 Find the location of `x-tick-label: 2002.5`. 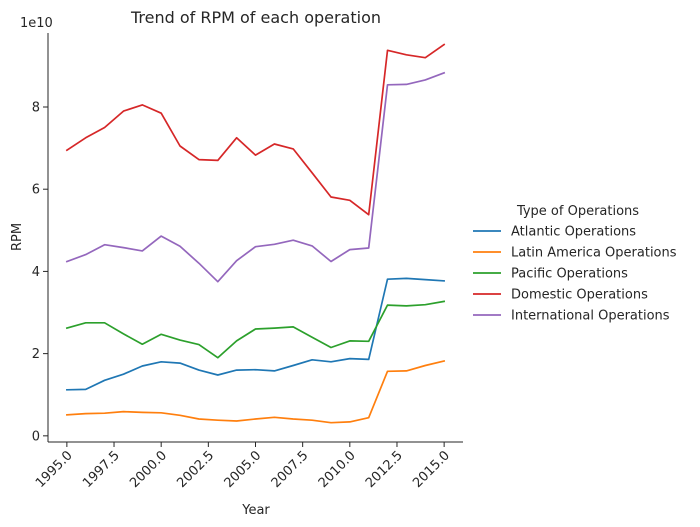

x-tick-label: 2002.5 is located at coordinates (195, 469).